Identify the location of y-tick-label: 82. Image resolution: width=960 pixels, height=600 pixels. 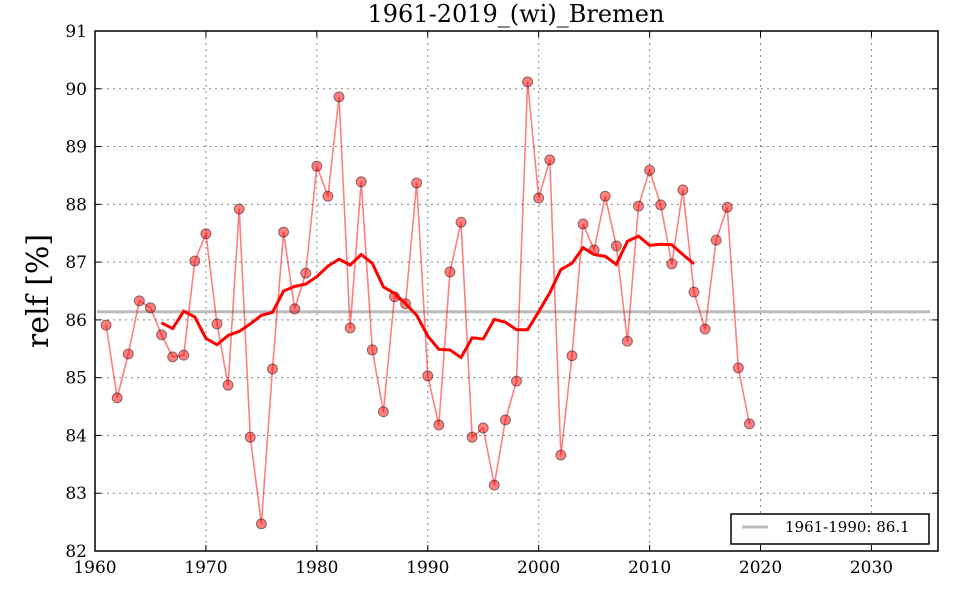
(76, 552).